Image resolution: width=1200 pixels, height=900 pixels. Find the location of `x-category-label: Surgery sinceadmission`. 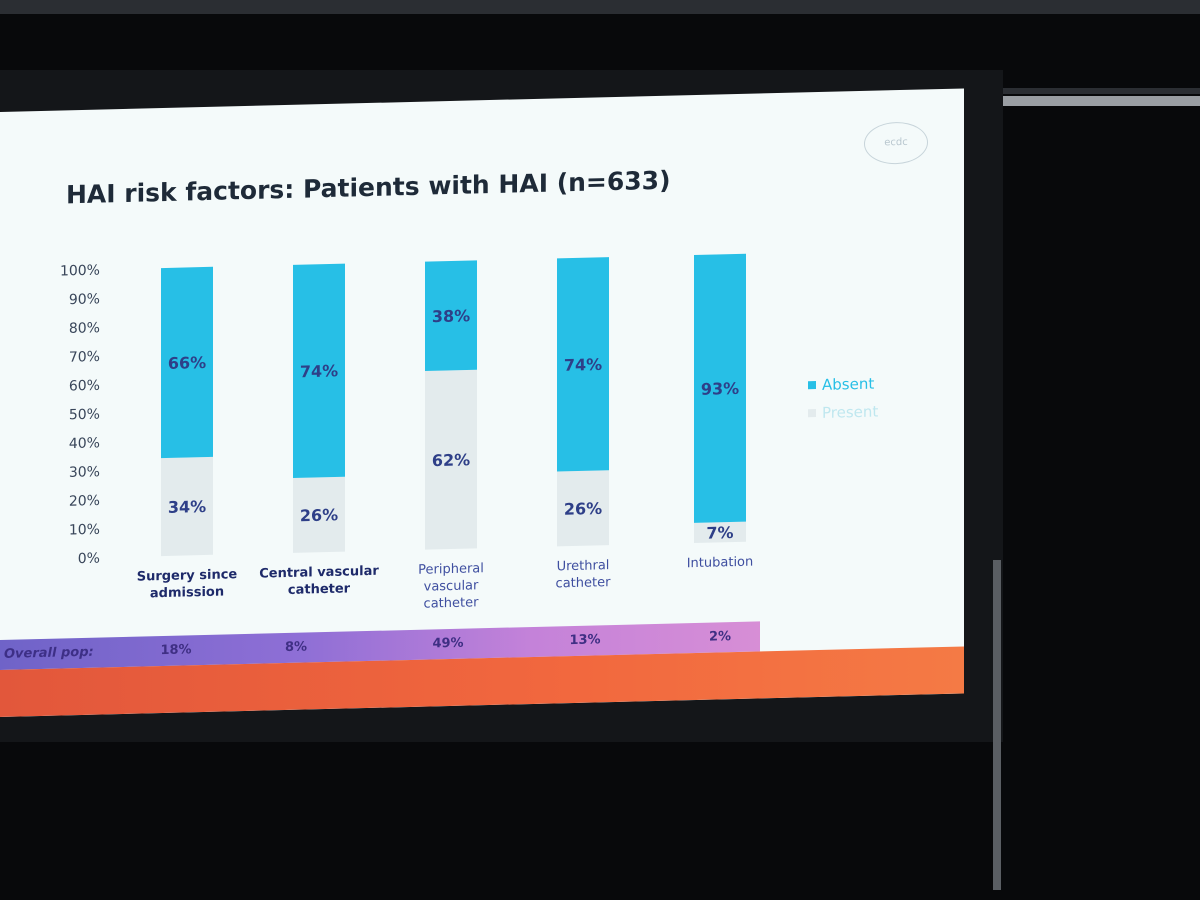

x-category-label: Surgery sinceadmission is located at coordinates (187, 584).